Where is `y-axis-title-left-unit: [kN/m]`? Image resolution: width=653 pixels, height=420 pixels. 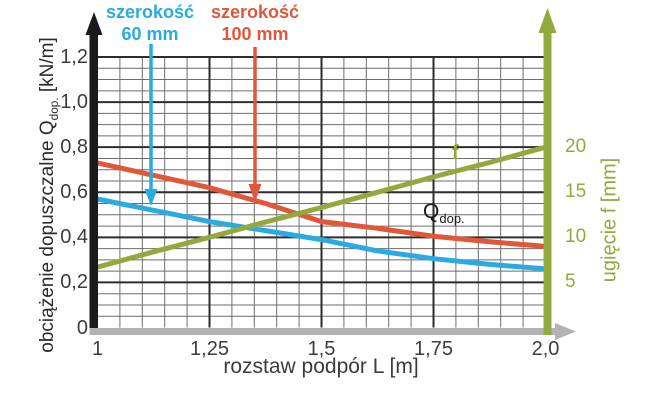
y-axis-title-left-unit: [kN/m] is located at coordinates (48, 67).